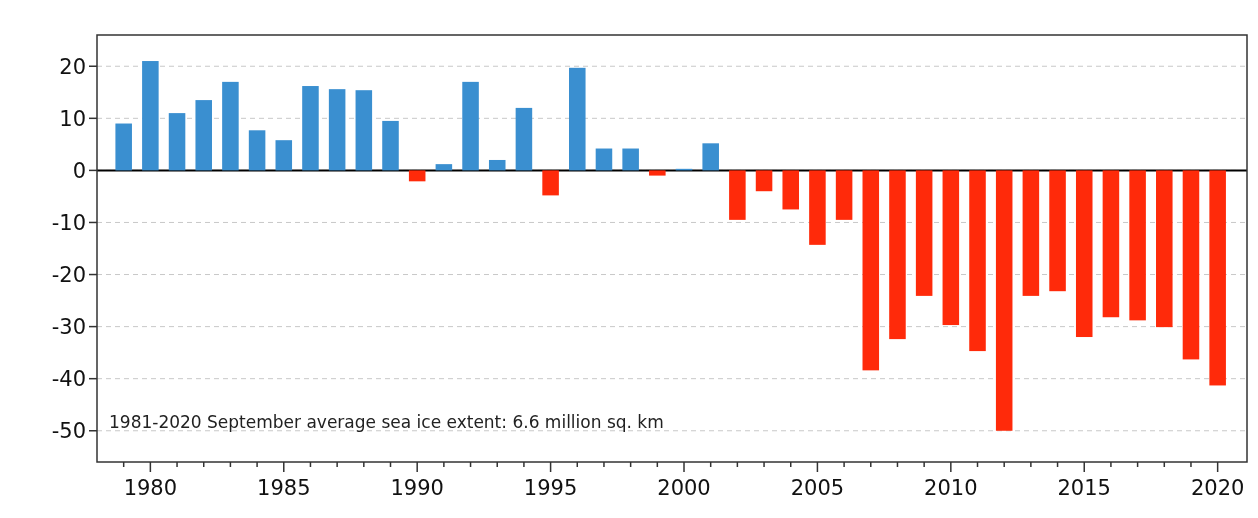  Describe the element at coordinates (79, 170) in the screenshot. I see `y-tick-label: 0` at that location.